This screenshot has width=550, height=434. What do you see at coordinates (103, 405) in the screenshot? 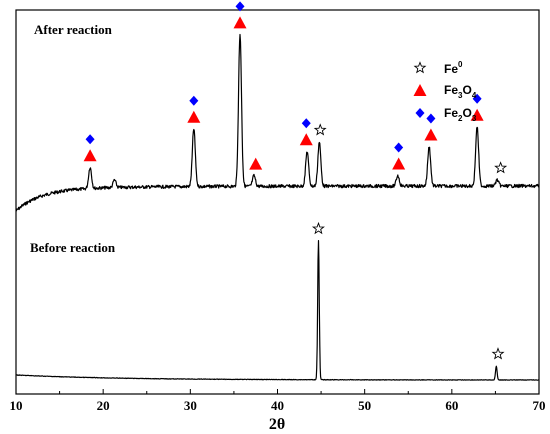
I see `x-tick-label: 20` at bounding box center [103, 405].